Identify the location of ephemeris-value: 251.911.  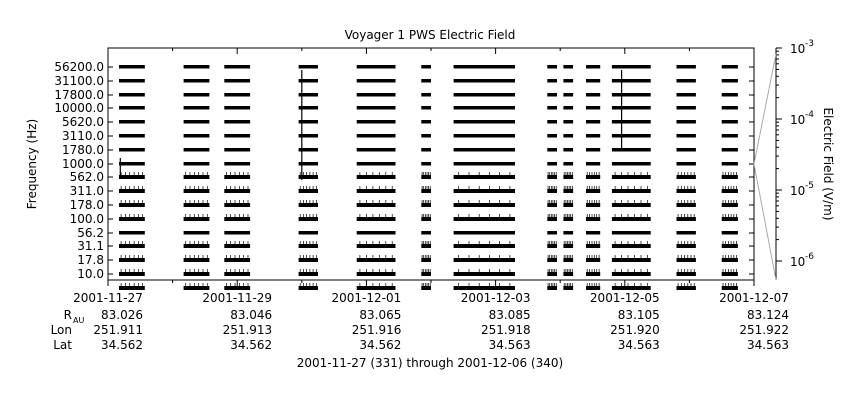
(118, 330).